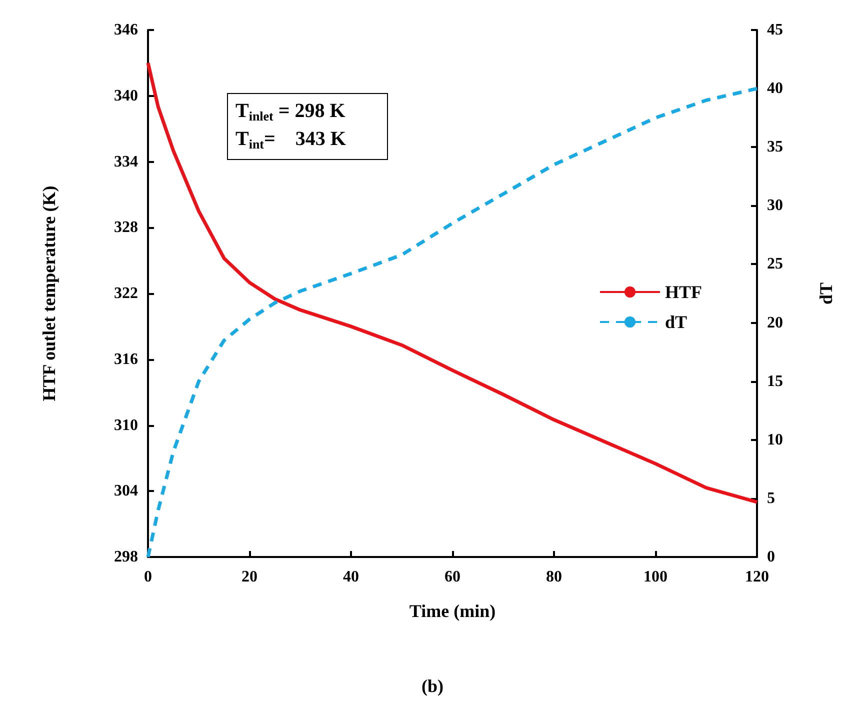 The width and height of the screenshot is (865, 713). I want to click on y2-tick-label: 25, so click(775, 264).